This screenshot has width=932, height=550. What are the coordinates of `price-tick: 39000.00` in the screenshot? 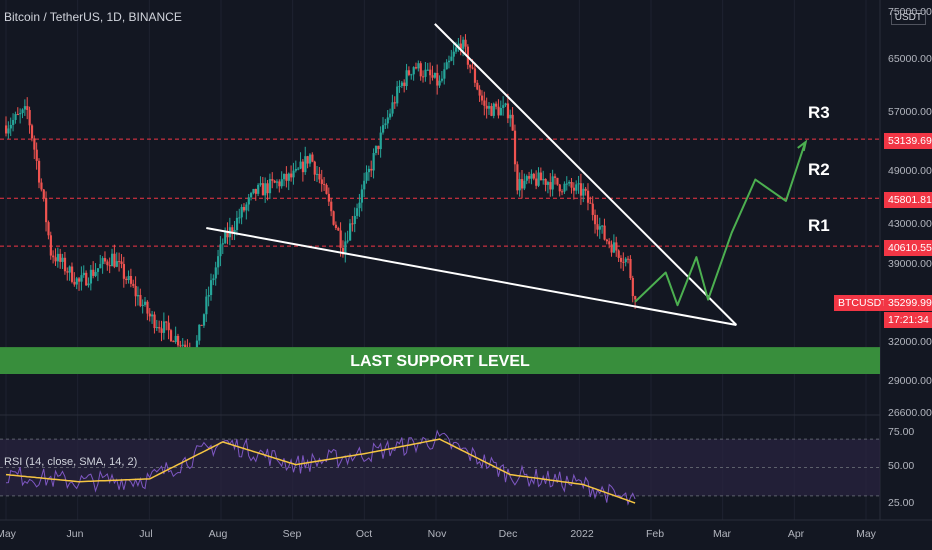 It's located at (910, 264).